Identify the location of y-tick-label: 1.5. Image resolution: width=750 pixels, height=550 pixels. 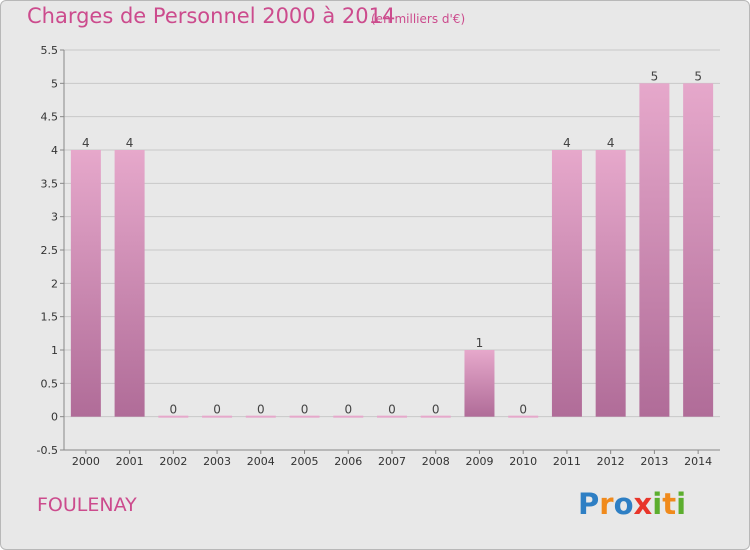
(50, 317).